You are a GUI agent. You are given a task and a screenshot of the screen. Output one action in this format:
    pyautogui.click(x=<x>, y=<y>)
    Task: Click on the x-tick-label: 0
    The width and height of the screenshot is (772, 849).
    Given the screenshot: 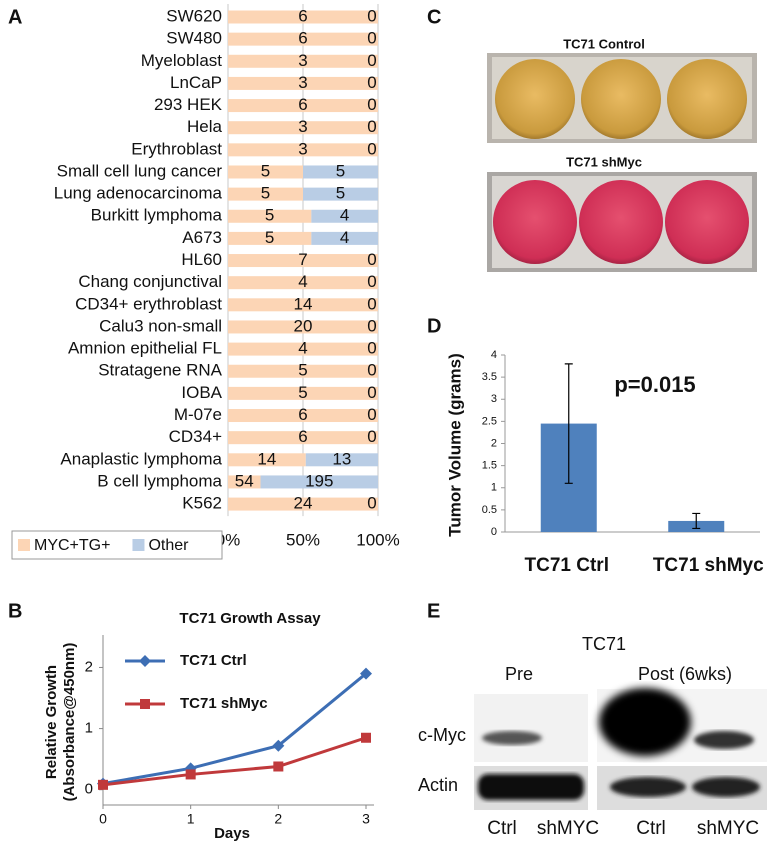 What is the action you would take?
    pyautogui.click(x=103, y=819)
    